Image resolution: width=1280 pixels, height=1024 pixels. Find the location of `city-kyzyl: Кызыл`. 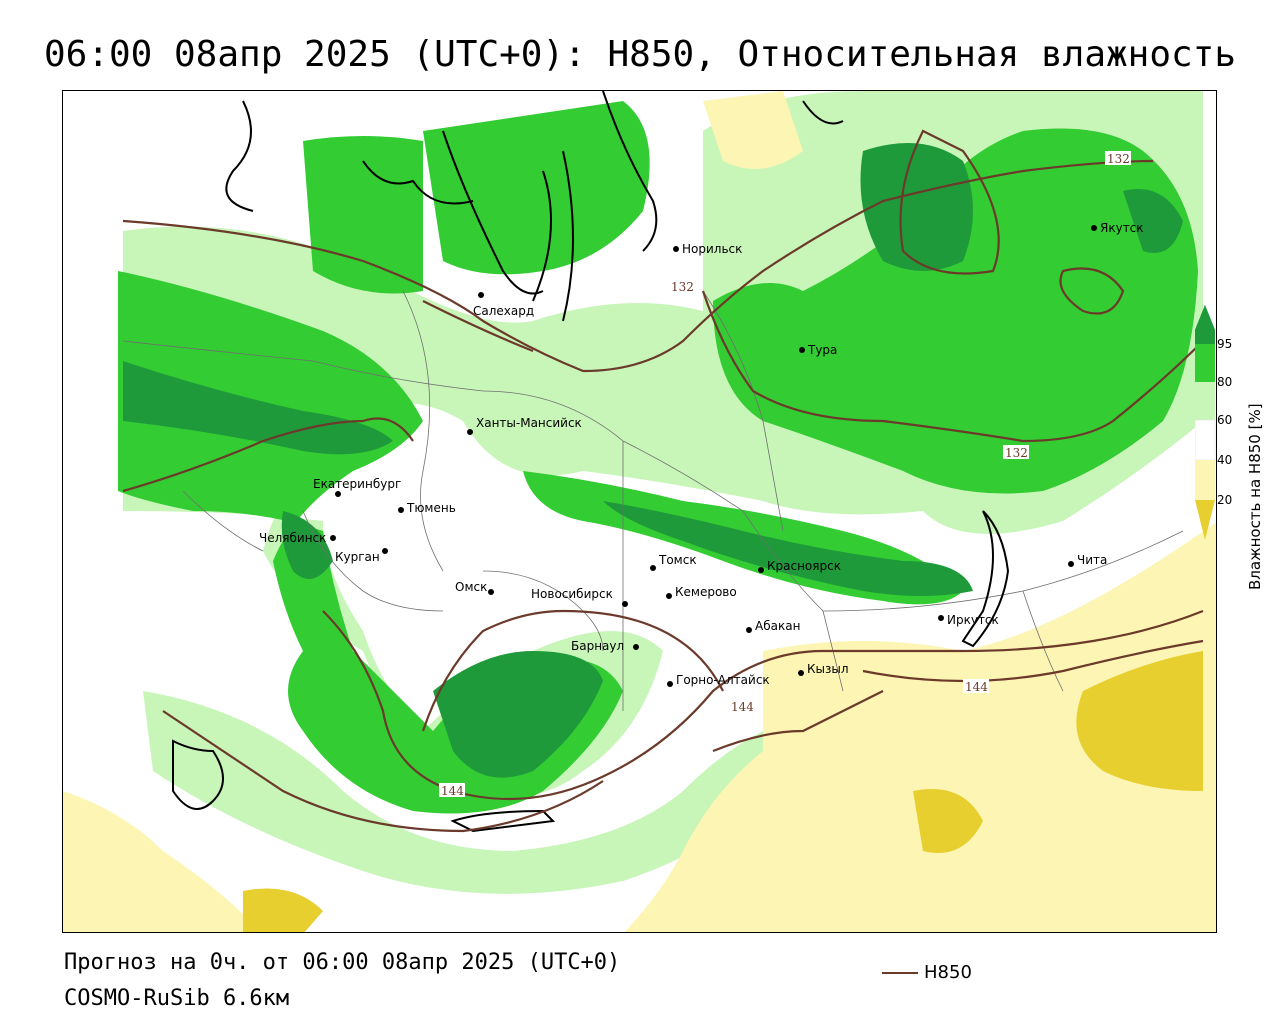

city-kyzyl: Кызыл is located at coordinates (823, 669).